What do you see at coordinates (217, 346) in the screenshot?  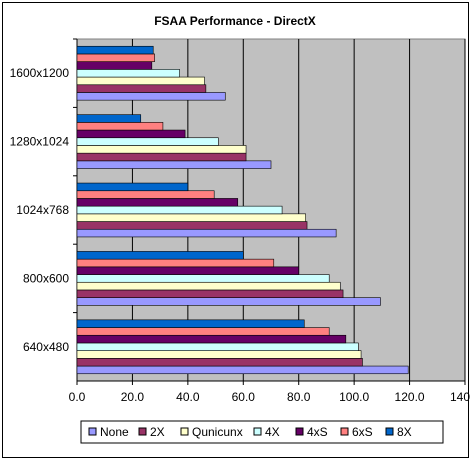 I see `bar-4x-640x480` at bounding box center [217, 346].